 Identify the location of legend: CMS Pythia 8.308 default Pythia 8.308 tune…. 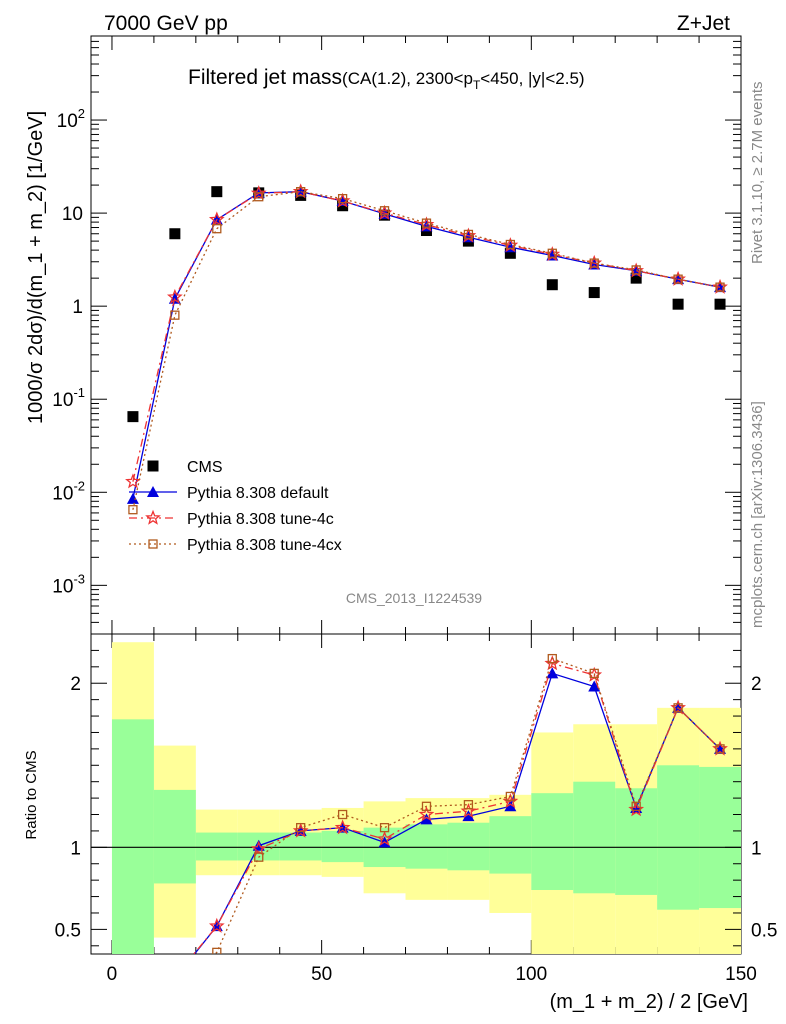
(235, 506).